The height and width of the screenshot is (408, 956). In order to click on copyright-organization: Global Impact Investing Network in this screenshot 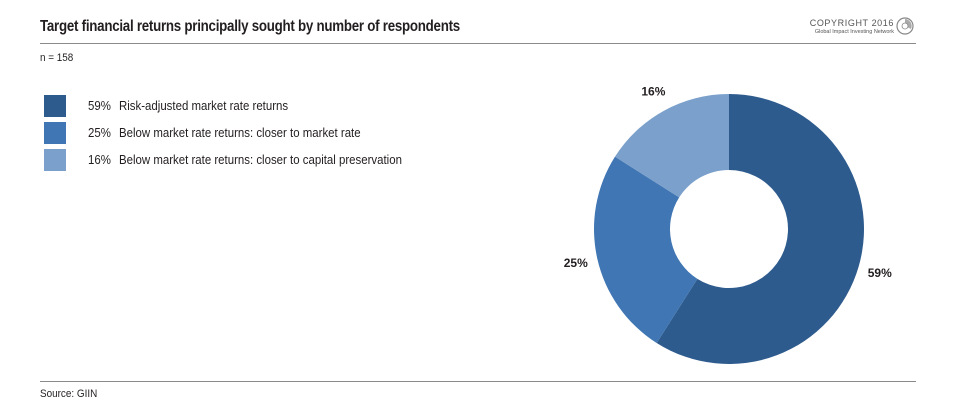, I will do `click(854, 32)`.